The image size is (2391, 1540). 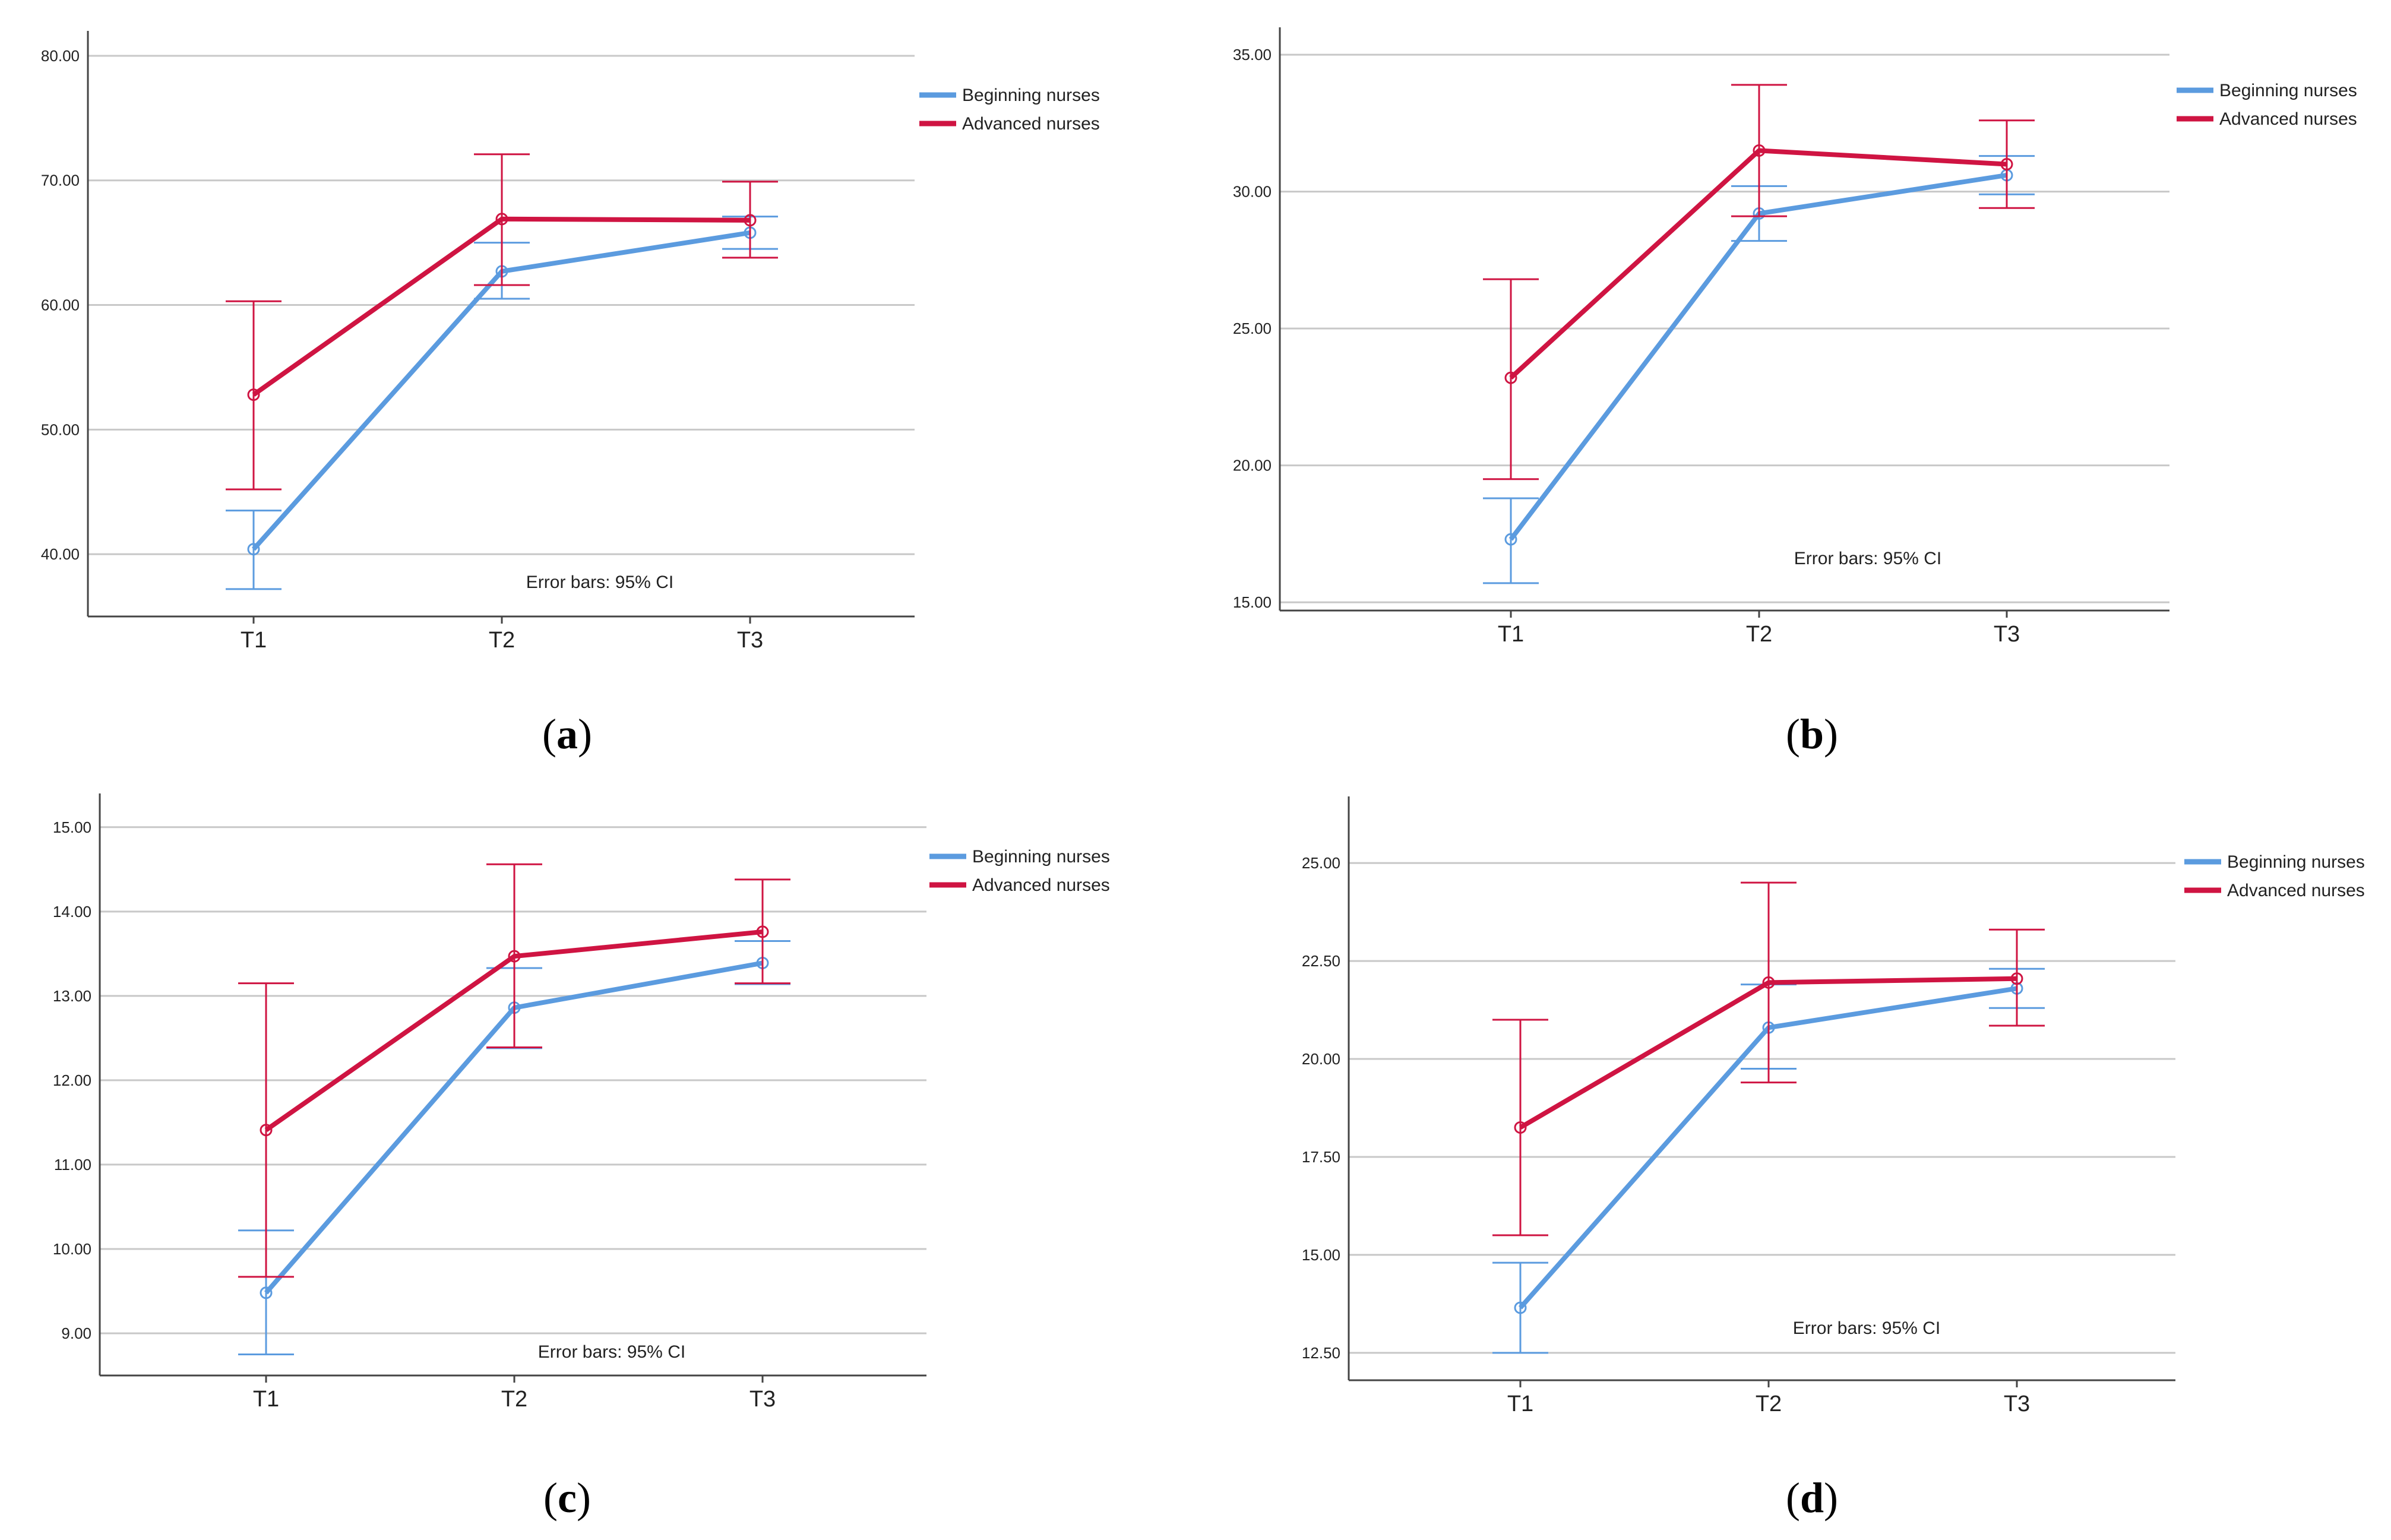 I want to click on y-tick-label: 14.00, so click(x=72, y=912).